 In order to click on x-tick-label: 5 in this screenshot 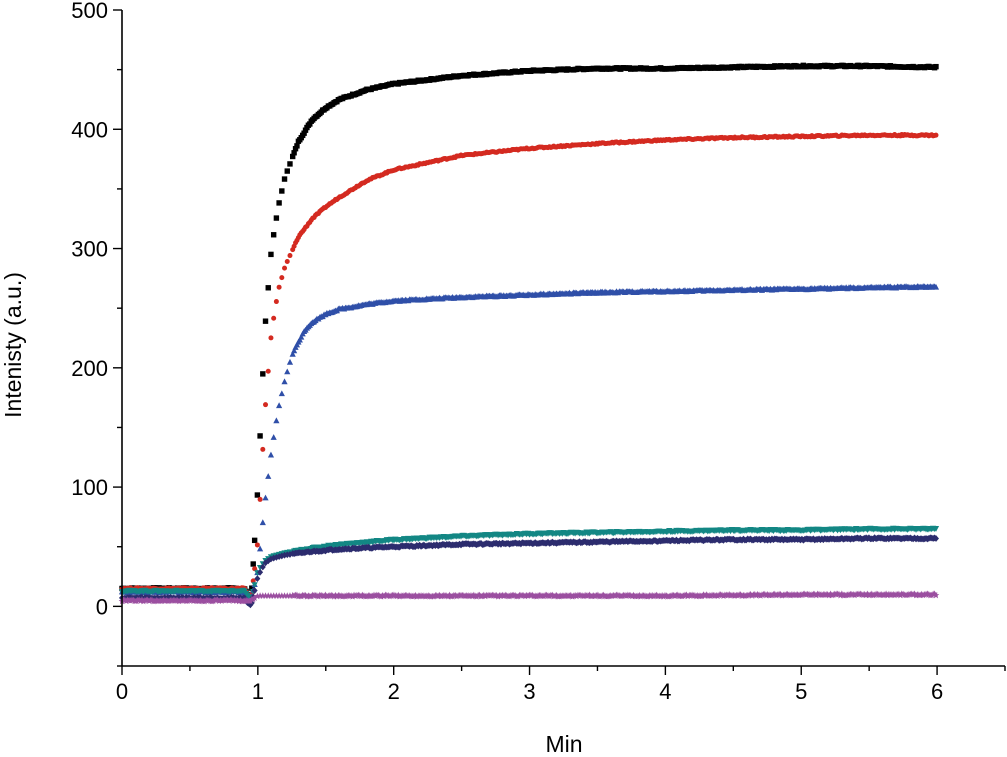, I will do `click(801, 691)`.